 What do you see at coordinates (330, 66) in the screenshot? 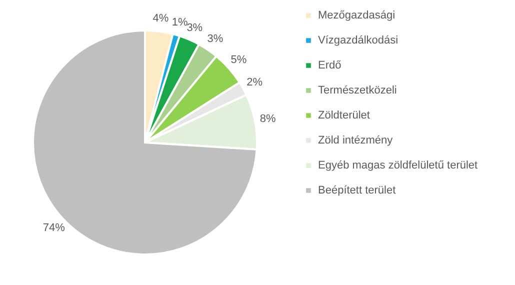
I see `legend-label: Erdő` at bounding box center [330, 66].